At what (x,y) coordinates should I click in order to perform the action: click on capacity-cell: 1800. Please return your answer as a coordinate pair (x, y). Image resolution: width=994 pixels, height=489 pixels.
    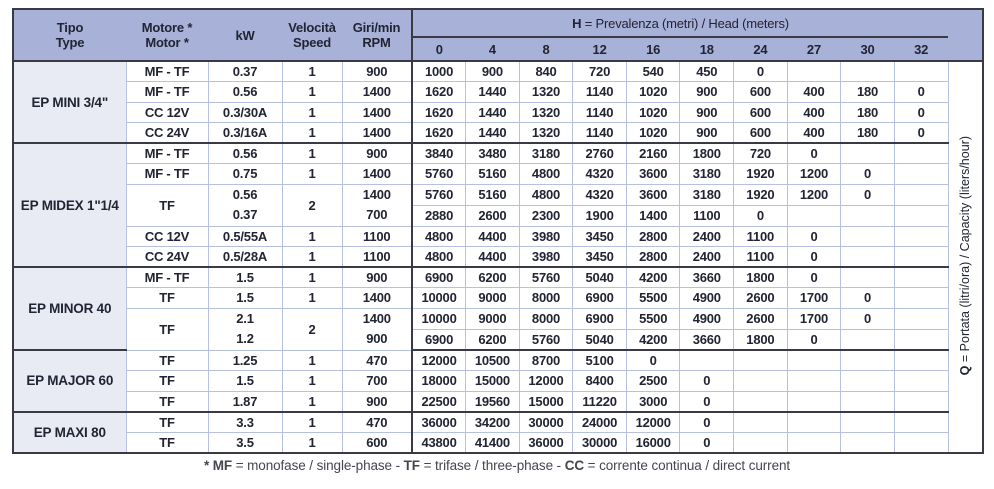
    Looking at the image, I should click on (760, 277).